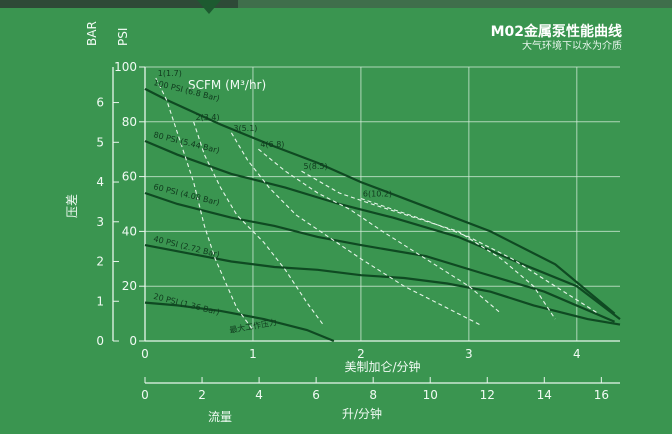 Image resolution: width=672 pixels, height=434 pixels. I want to click on lpm-tick-label: 14, so click(544, 395).